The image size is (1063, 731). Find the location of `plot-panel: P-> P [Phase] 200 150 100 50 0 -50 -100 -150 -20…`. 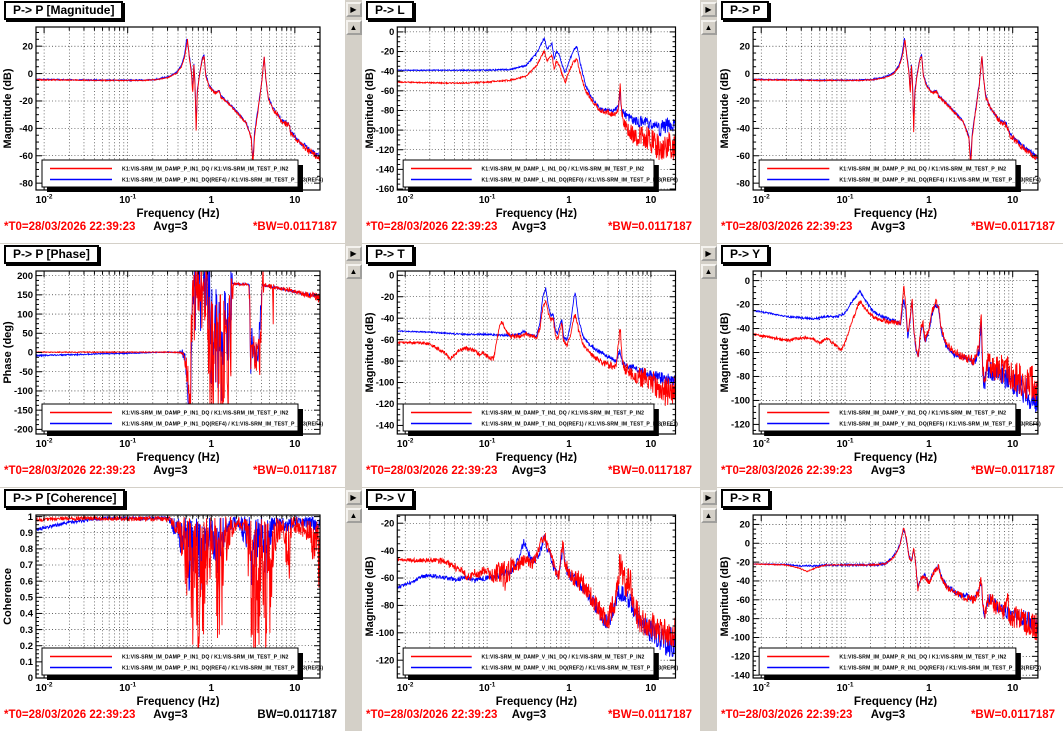

plot-panel: P-> P [Phase] 200 150 100 50 0 -50 -100 -150 -20… is located at coordinates (172, 365).